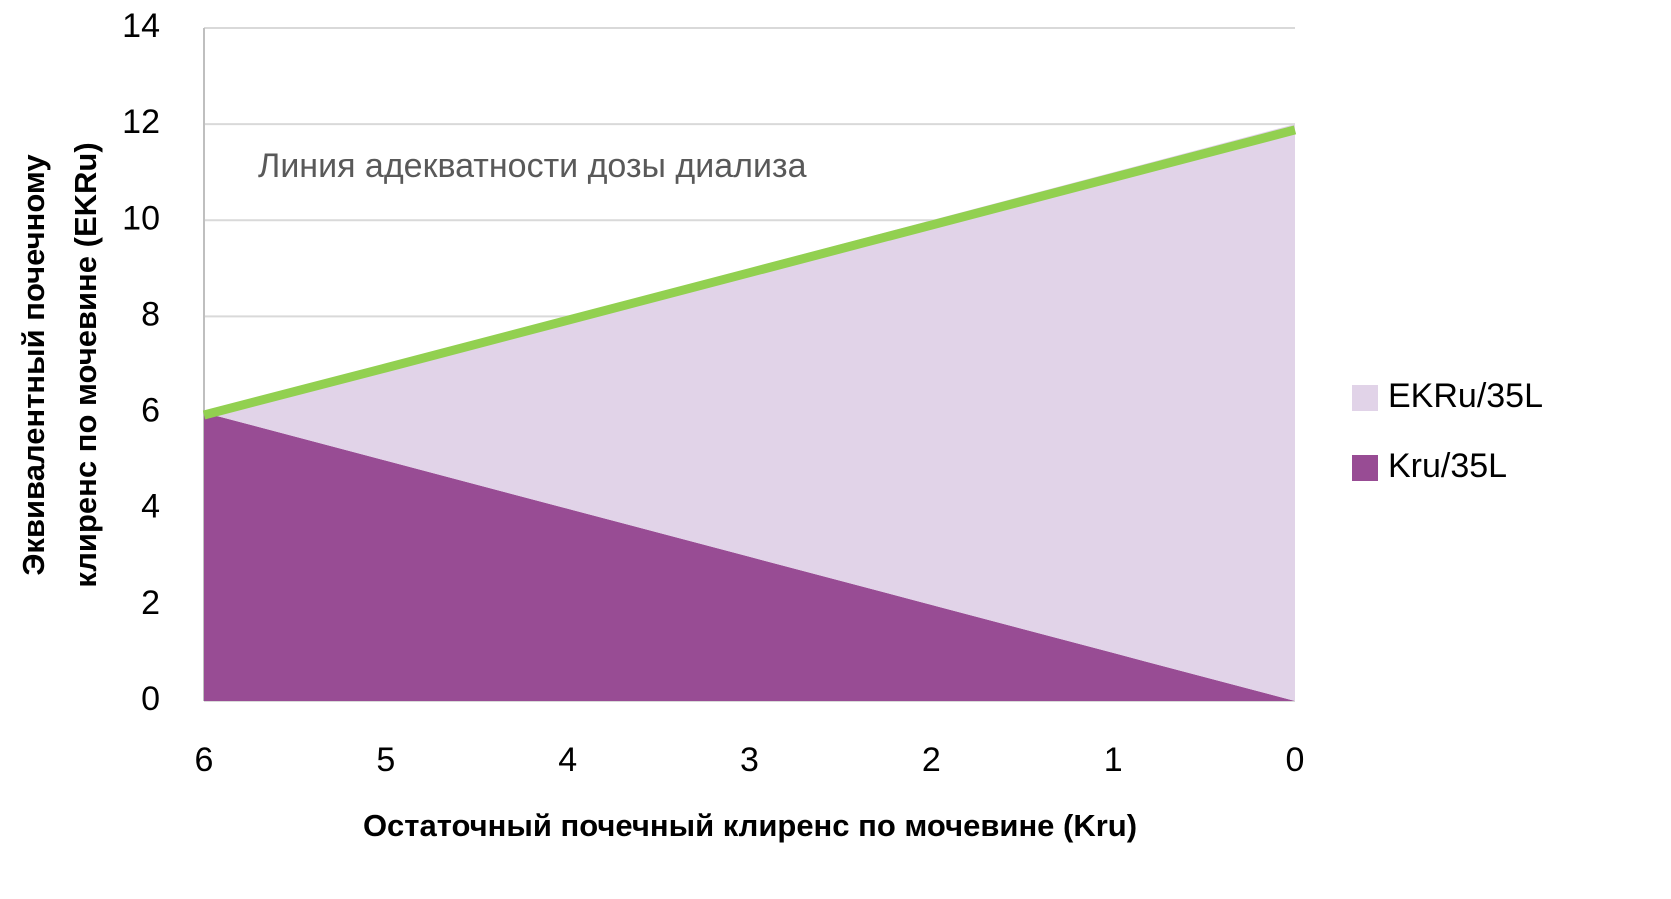 This screenshot has height=899, width=1671. I want to click on x-tick-label: 1, so click(1113, 760).